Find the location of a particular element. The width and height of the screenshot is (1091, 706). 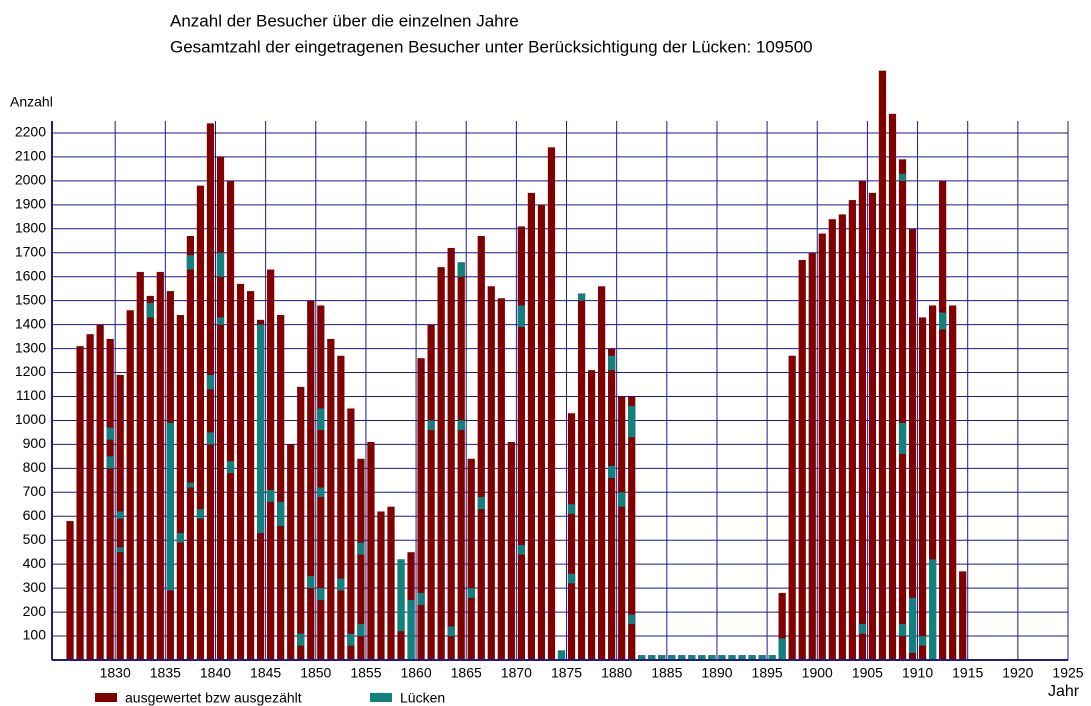

y-tick-label: 2000 is located at coordinates (30, 180).